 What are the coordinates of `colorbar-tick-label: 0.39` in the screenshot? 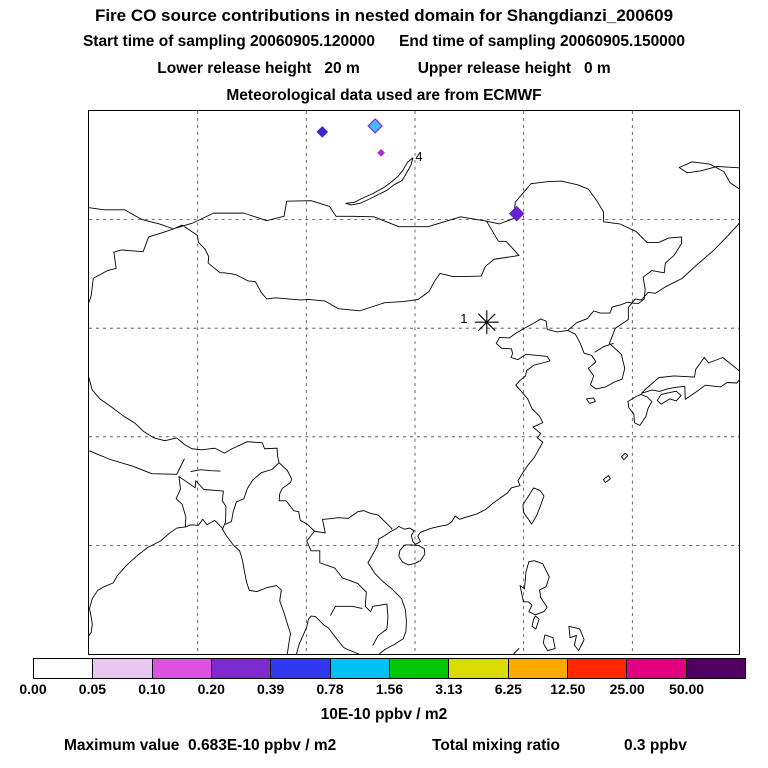 It's located at (271, 689).